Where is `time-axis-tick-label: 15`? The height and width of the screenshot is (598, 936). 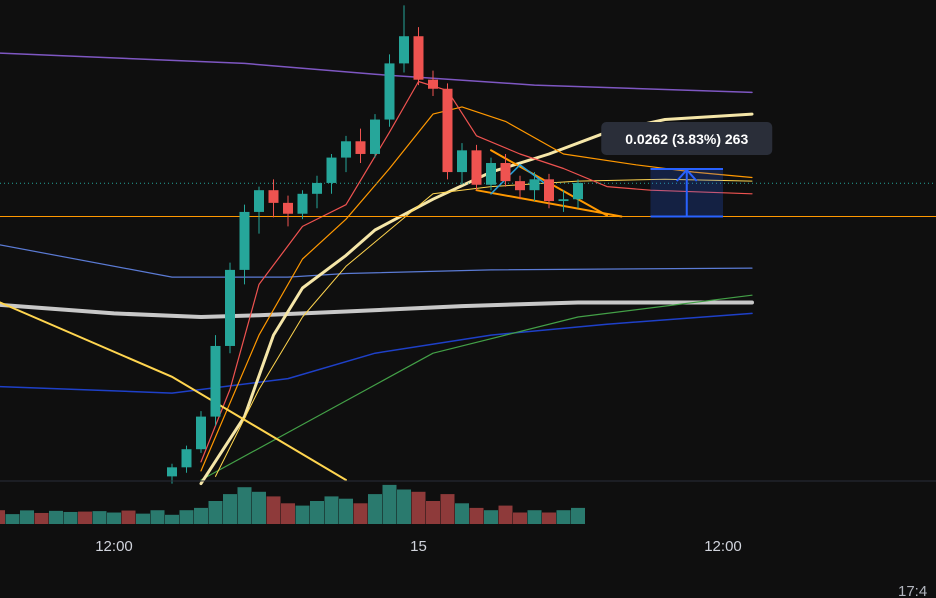
time-axis-tick-label: 15 is located at coordinates (418, 546).